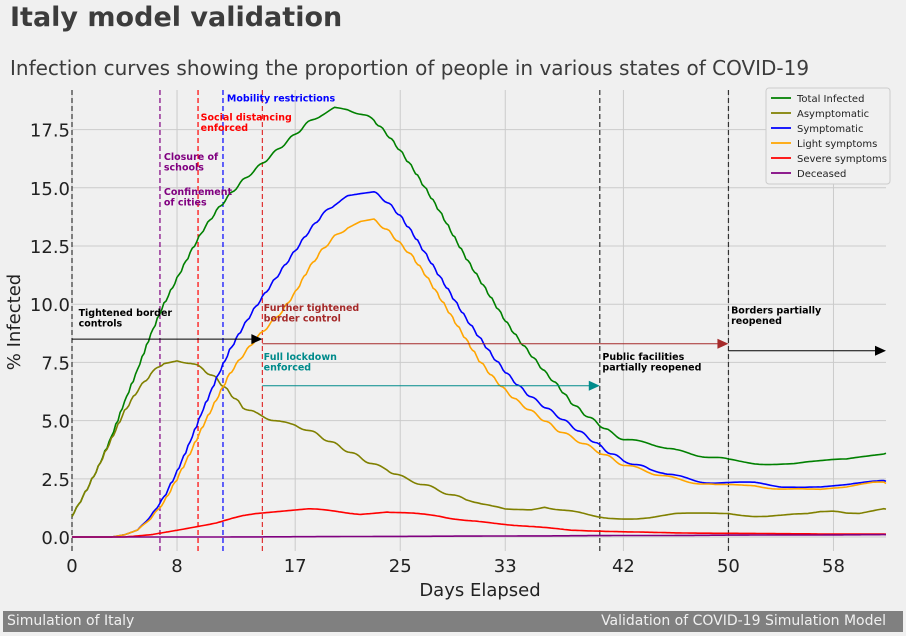 Image resolution: width=906 pixels, height=636 pixels. I want to click on legend-label: Asymptomatic, so click(833, 114).